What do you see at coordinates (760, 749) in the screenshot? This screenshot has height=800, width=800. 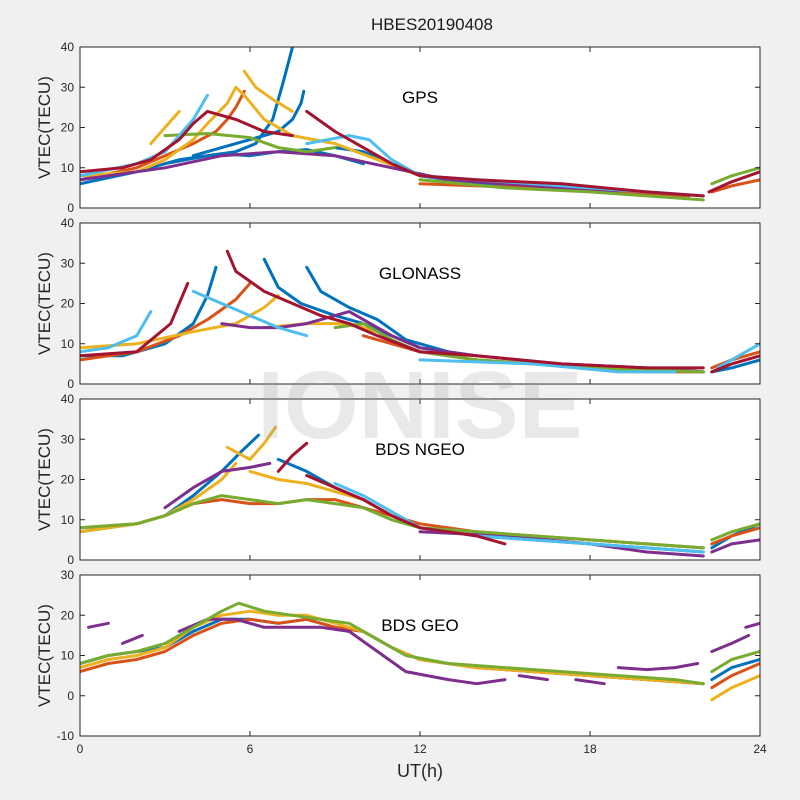 I see `x-tick-label: 24` at bounding box center [760, 749].